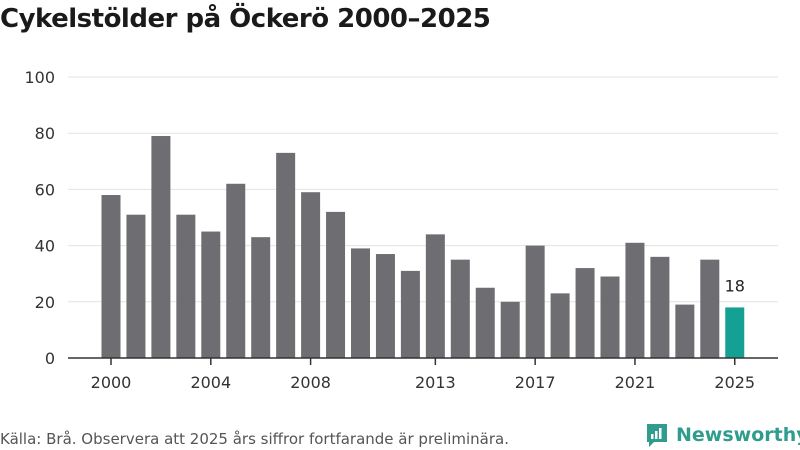 The height and width of the screenshot is (450, 800). I want to click on bar-2007, so click(286, 255).